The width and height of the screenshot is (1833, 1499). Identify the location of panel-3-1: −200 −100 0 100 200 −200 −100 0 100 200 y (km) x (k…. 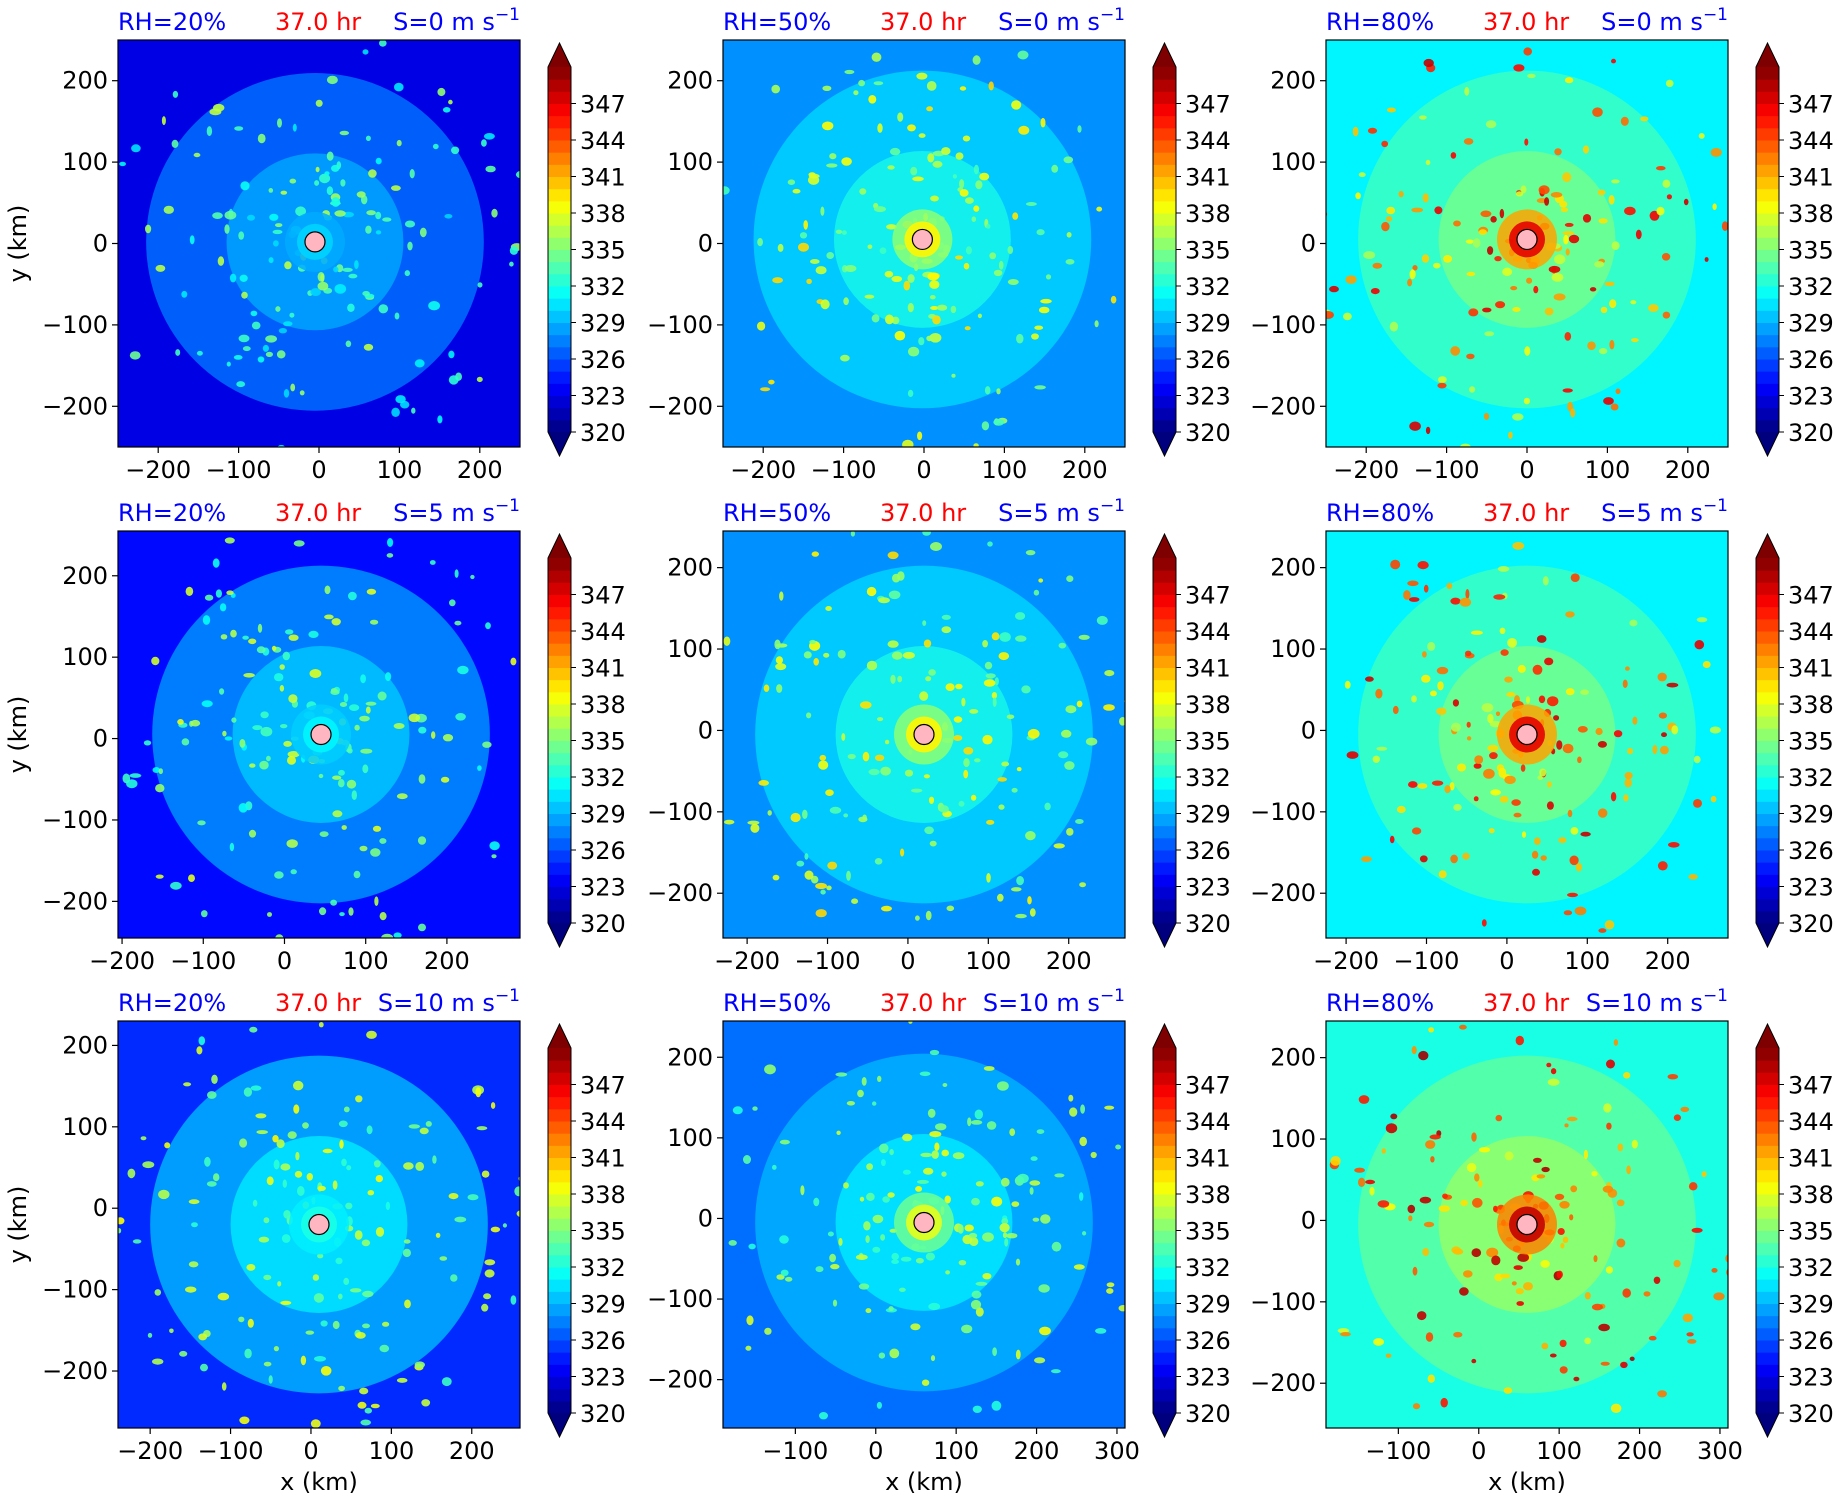
(315, 1241).